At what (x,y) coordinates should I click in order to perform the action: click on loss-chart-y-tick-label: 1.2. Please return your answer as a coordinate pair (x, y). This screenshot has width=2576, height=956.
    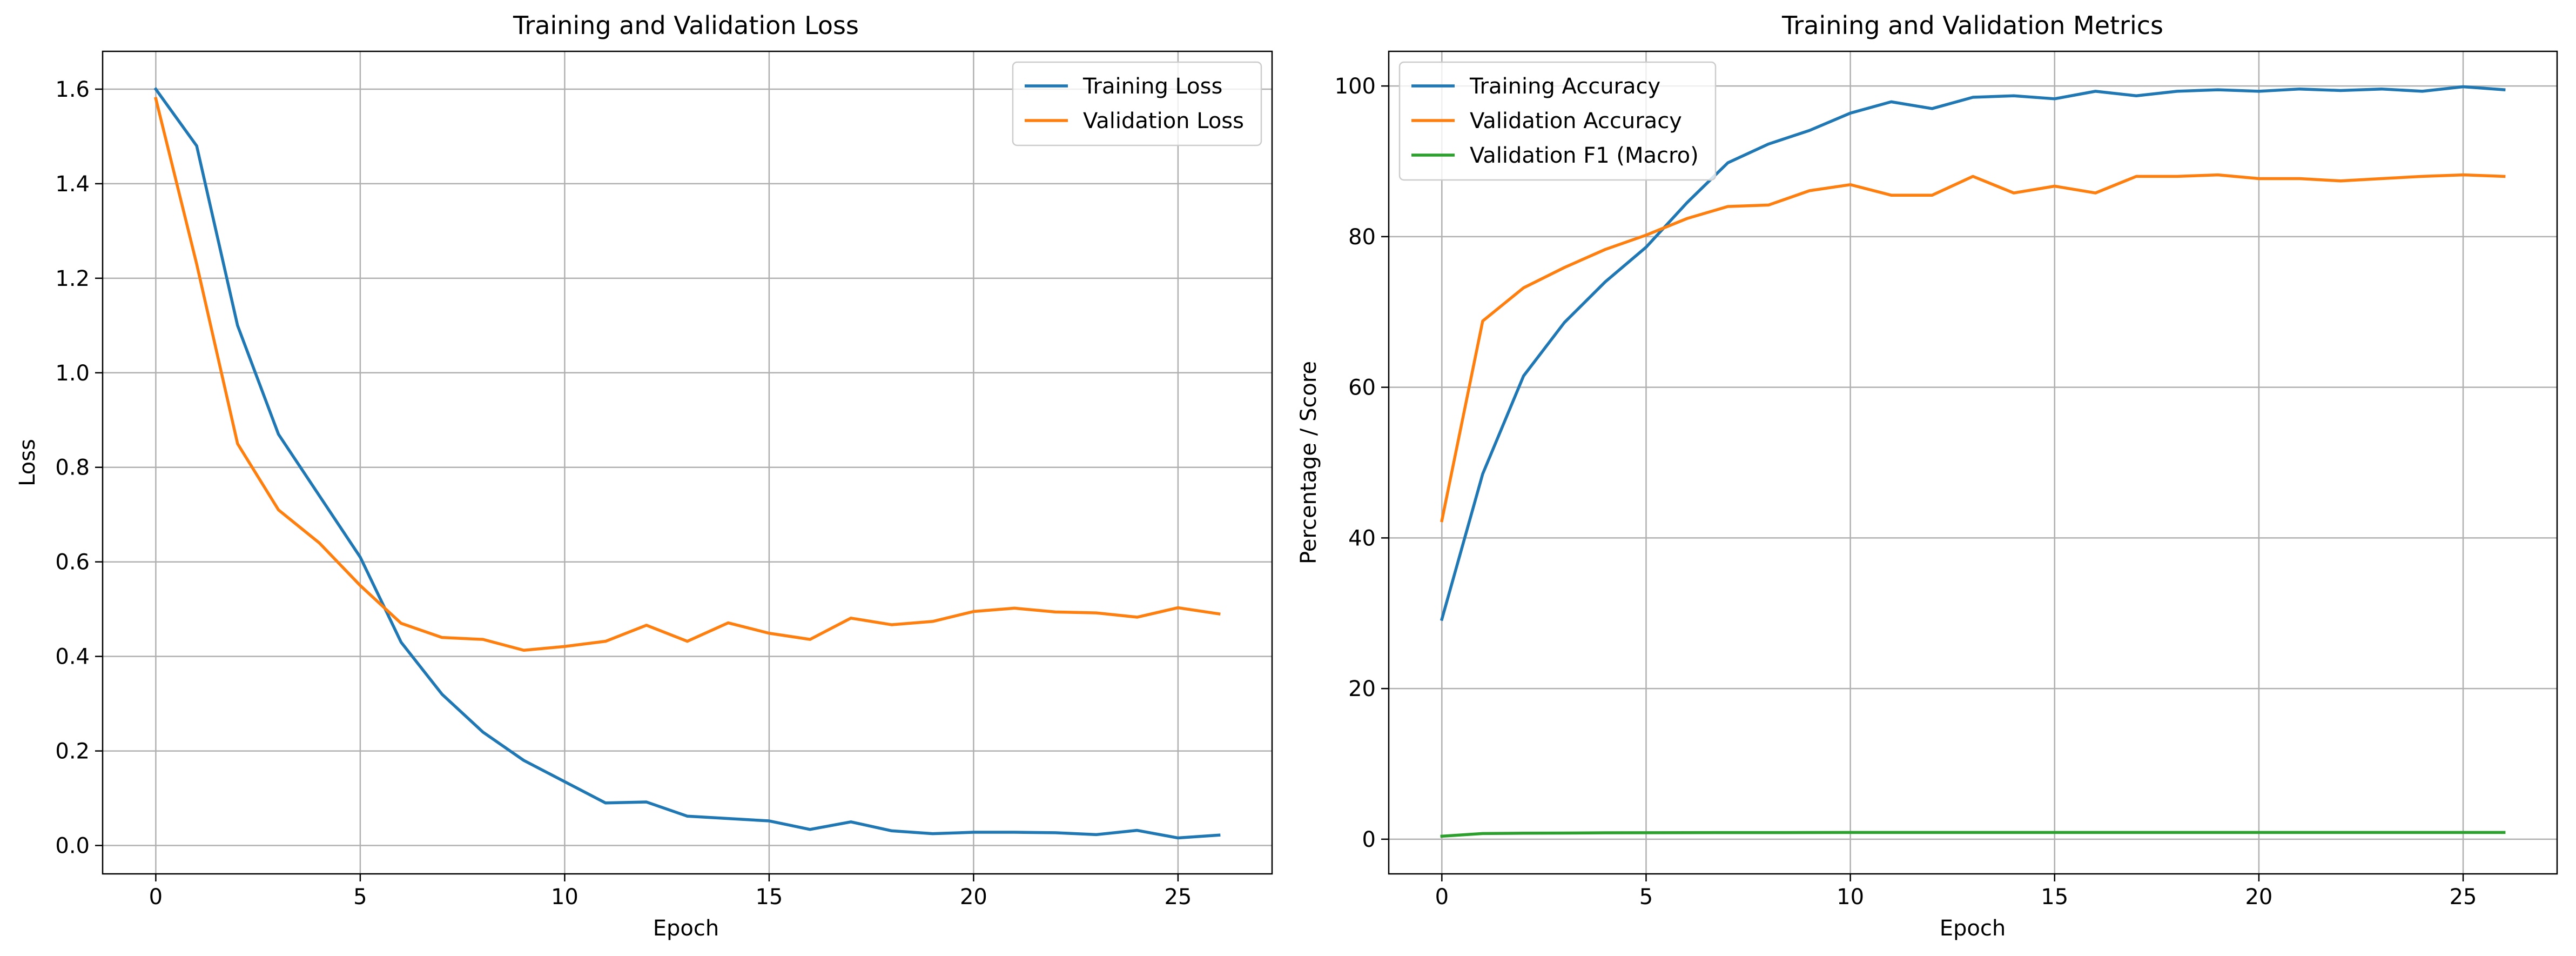
    Looking at the image, I should click on (72, 278).